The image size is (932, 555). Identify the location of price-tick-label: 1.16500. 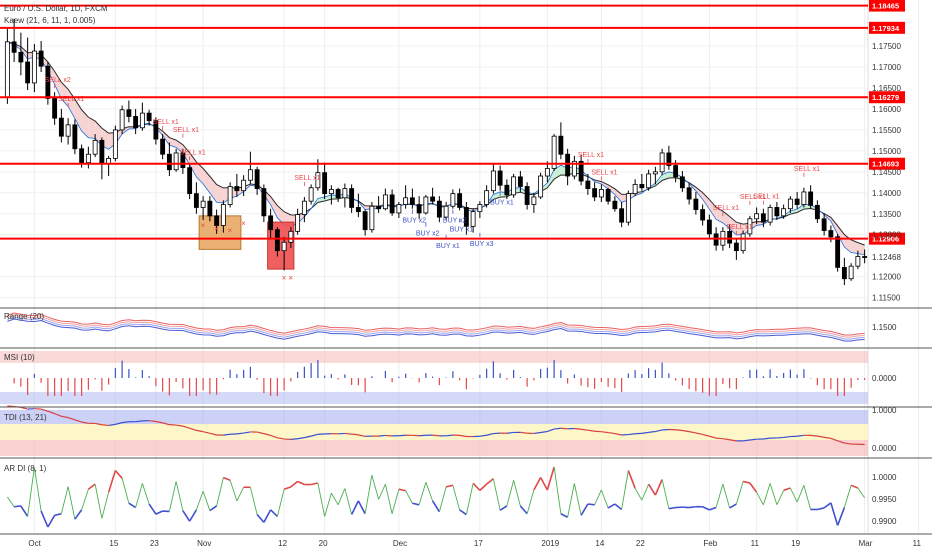
(886, 88).